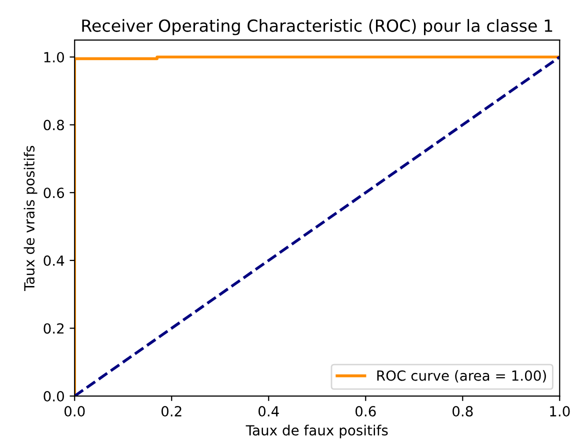 The height and width of the screenshot is (445, 574). What do you see at coordinates (317, 27) in the screenshot?
I see `chart-title: Receiver Operating Characteristic (ROC) pour la classe 1` at bounding box center [317, 27].